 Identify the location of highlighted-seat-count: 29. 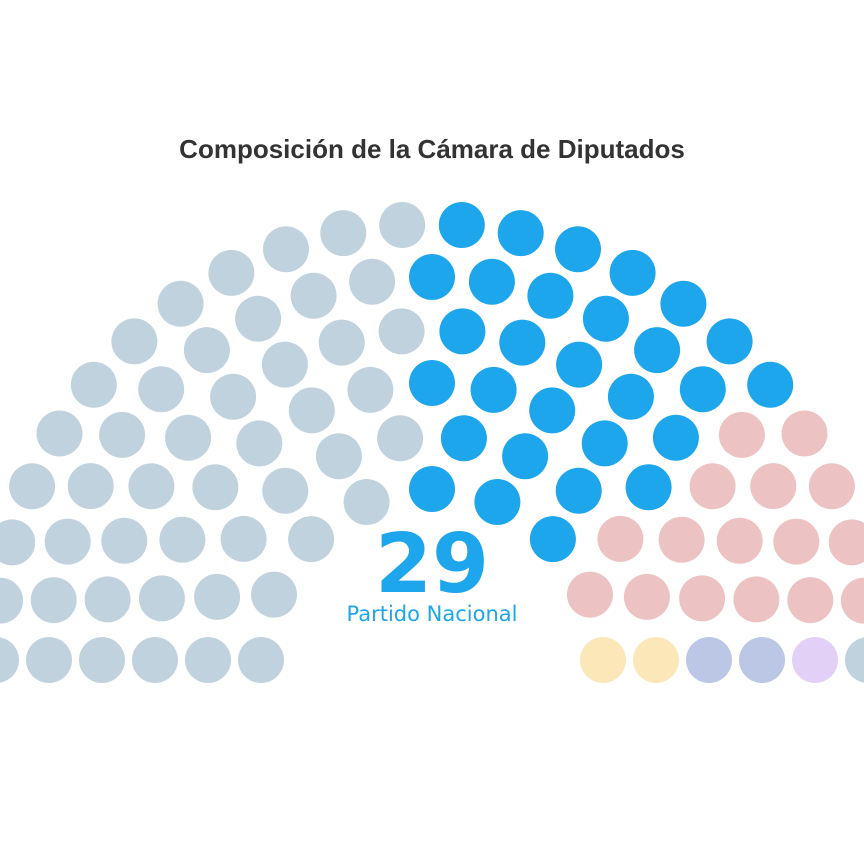
(432, 564).